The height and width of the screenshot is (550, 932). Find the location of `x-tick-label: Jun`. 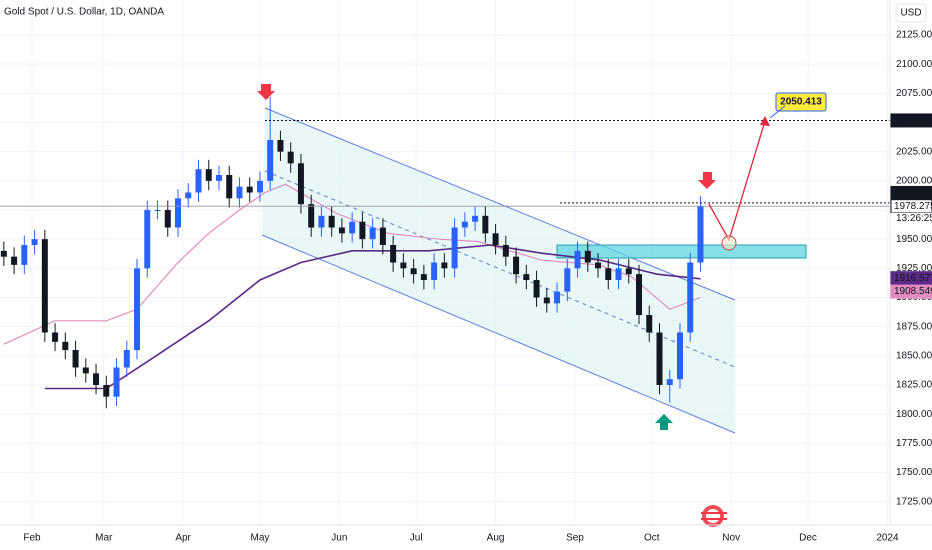

x-tick-label: Jun is located at coordinates (339, 538).